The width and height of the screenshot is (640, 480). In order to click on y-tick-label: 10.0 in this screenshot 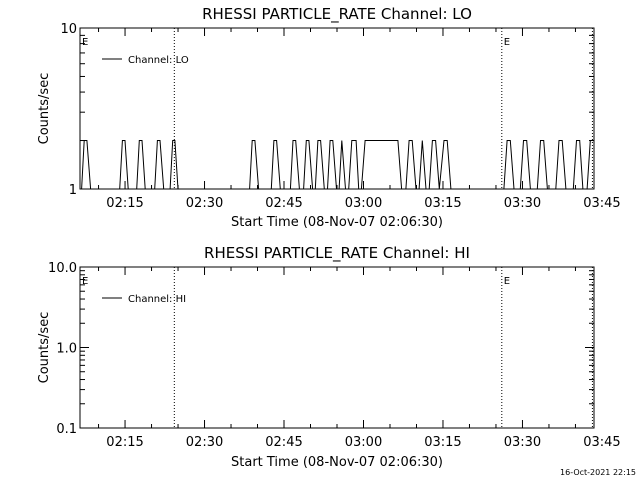, I will do `click(62, 268)`.